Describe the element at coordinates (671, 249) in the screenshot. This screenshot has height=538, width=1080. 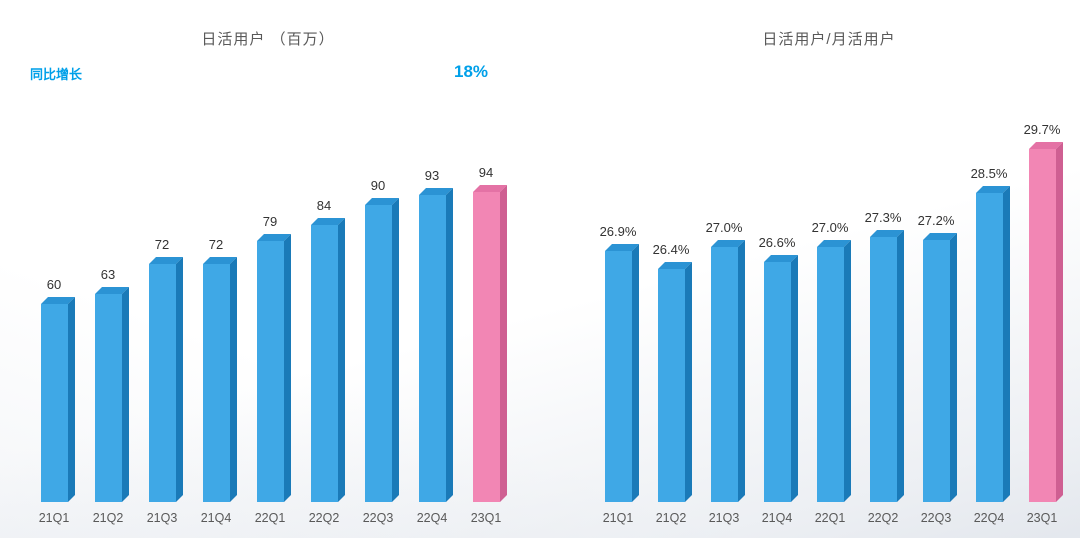
I see `bar-value-label: 26.4%` at that location.